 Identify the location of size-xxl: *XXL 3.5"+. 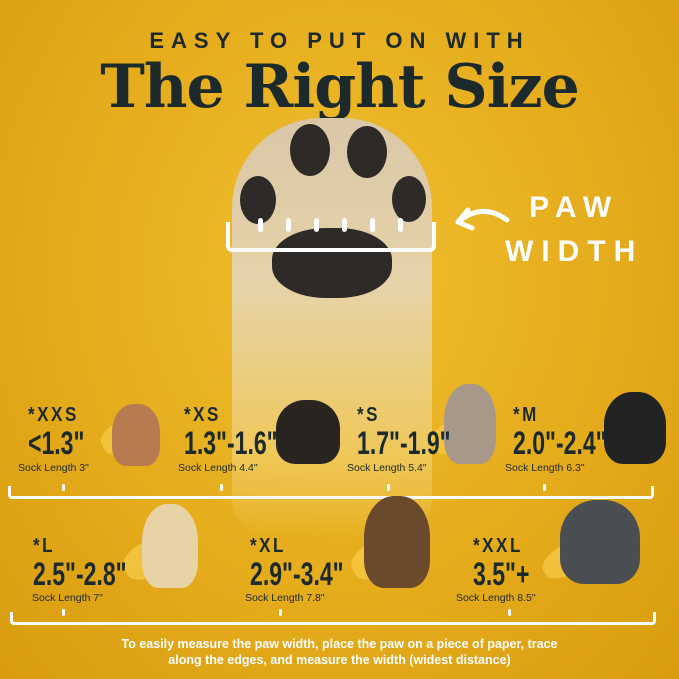
(512, 562).